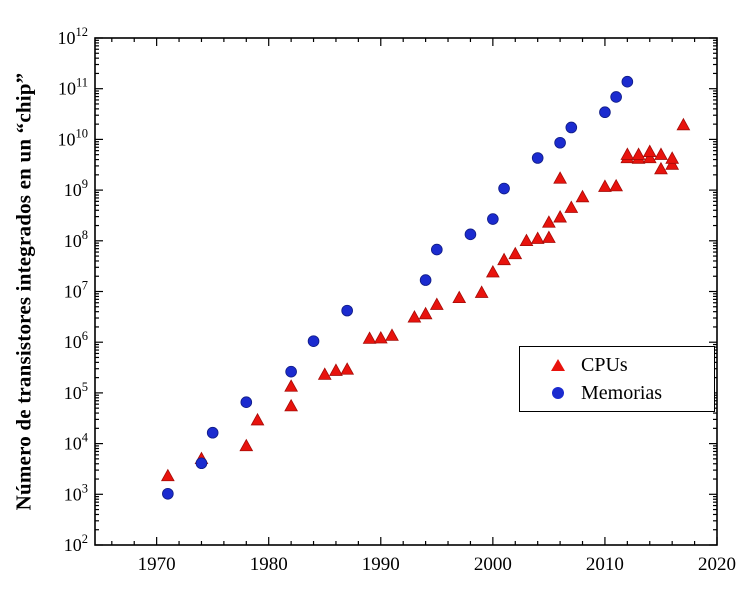 Image resolution: width=754 pixels, height=589 pixels. Describe the element at coordinates (617, 379) in the screenshot. I see `legend: CPUs Memorias` at that location.